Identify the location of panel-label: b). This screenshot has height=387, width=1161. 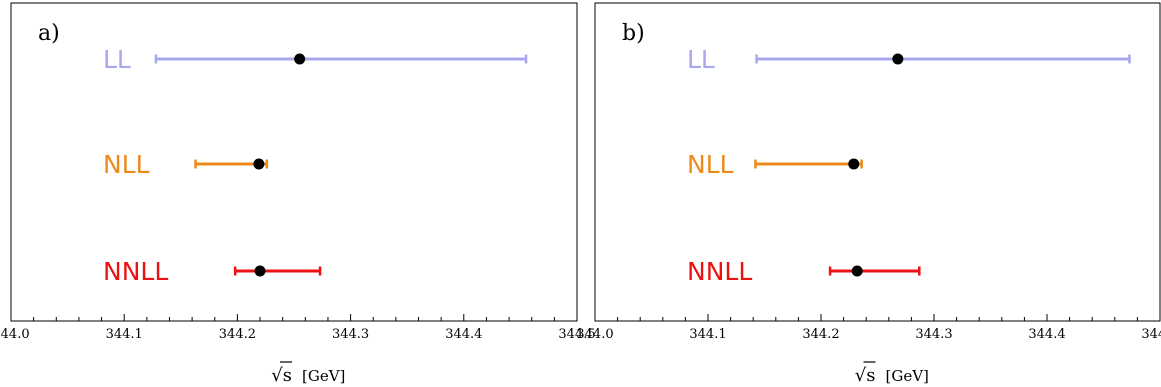
(633, 33).